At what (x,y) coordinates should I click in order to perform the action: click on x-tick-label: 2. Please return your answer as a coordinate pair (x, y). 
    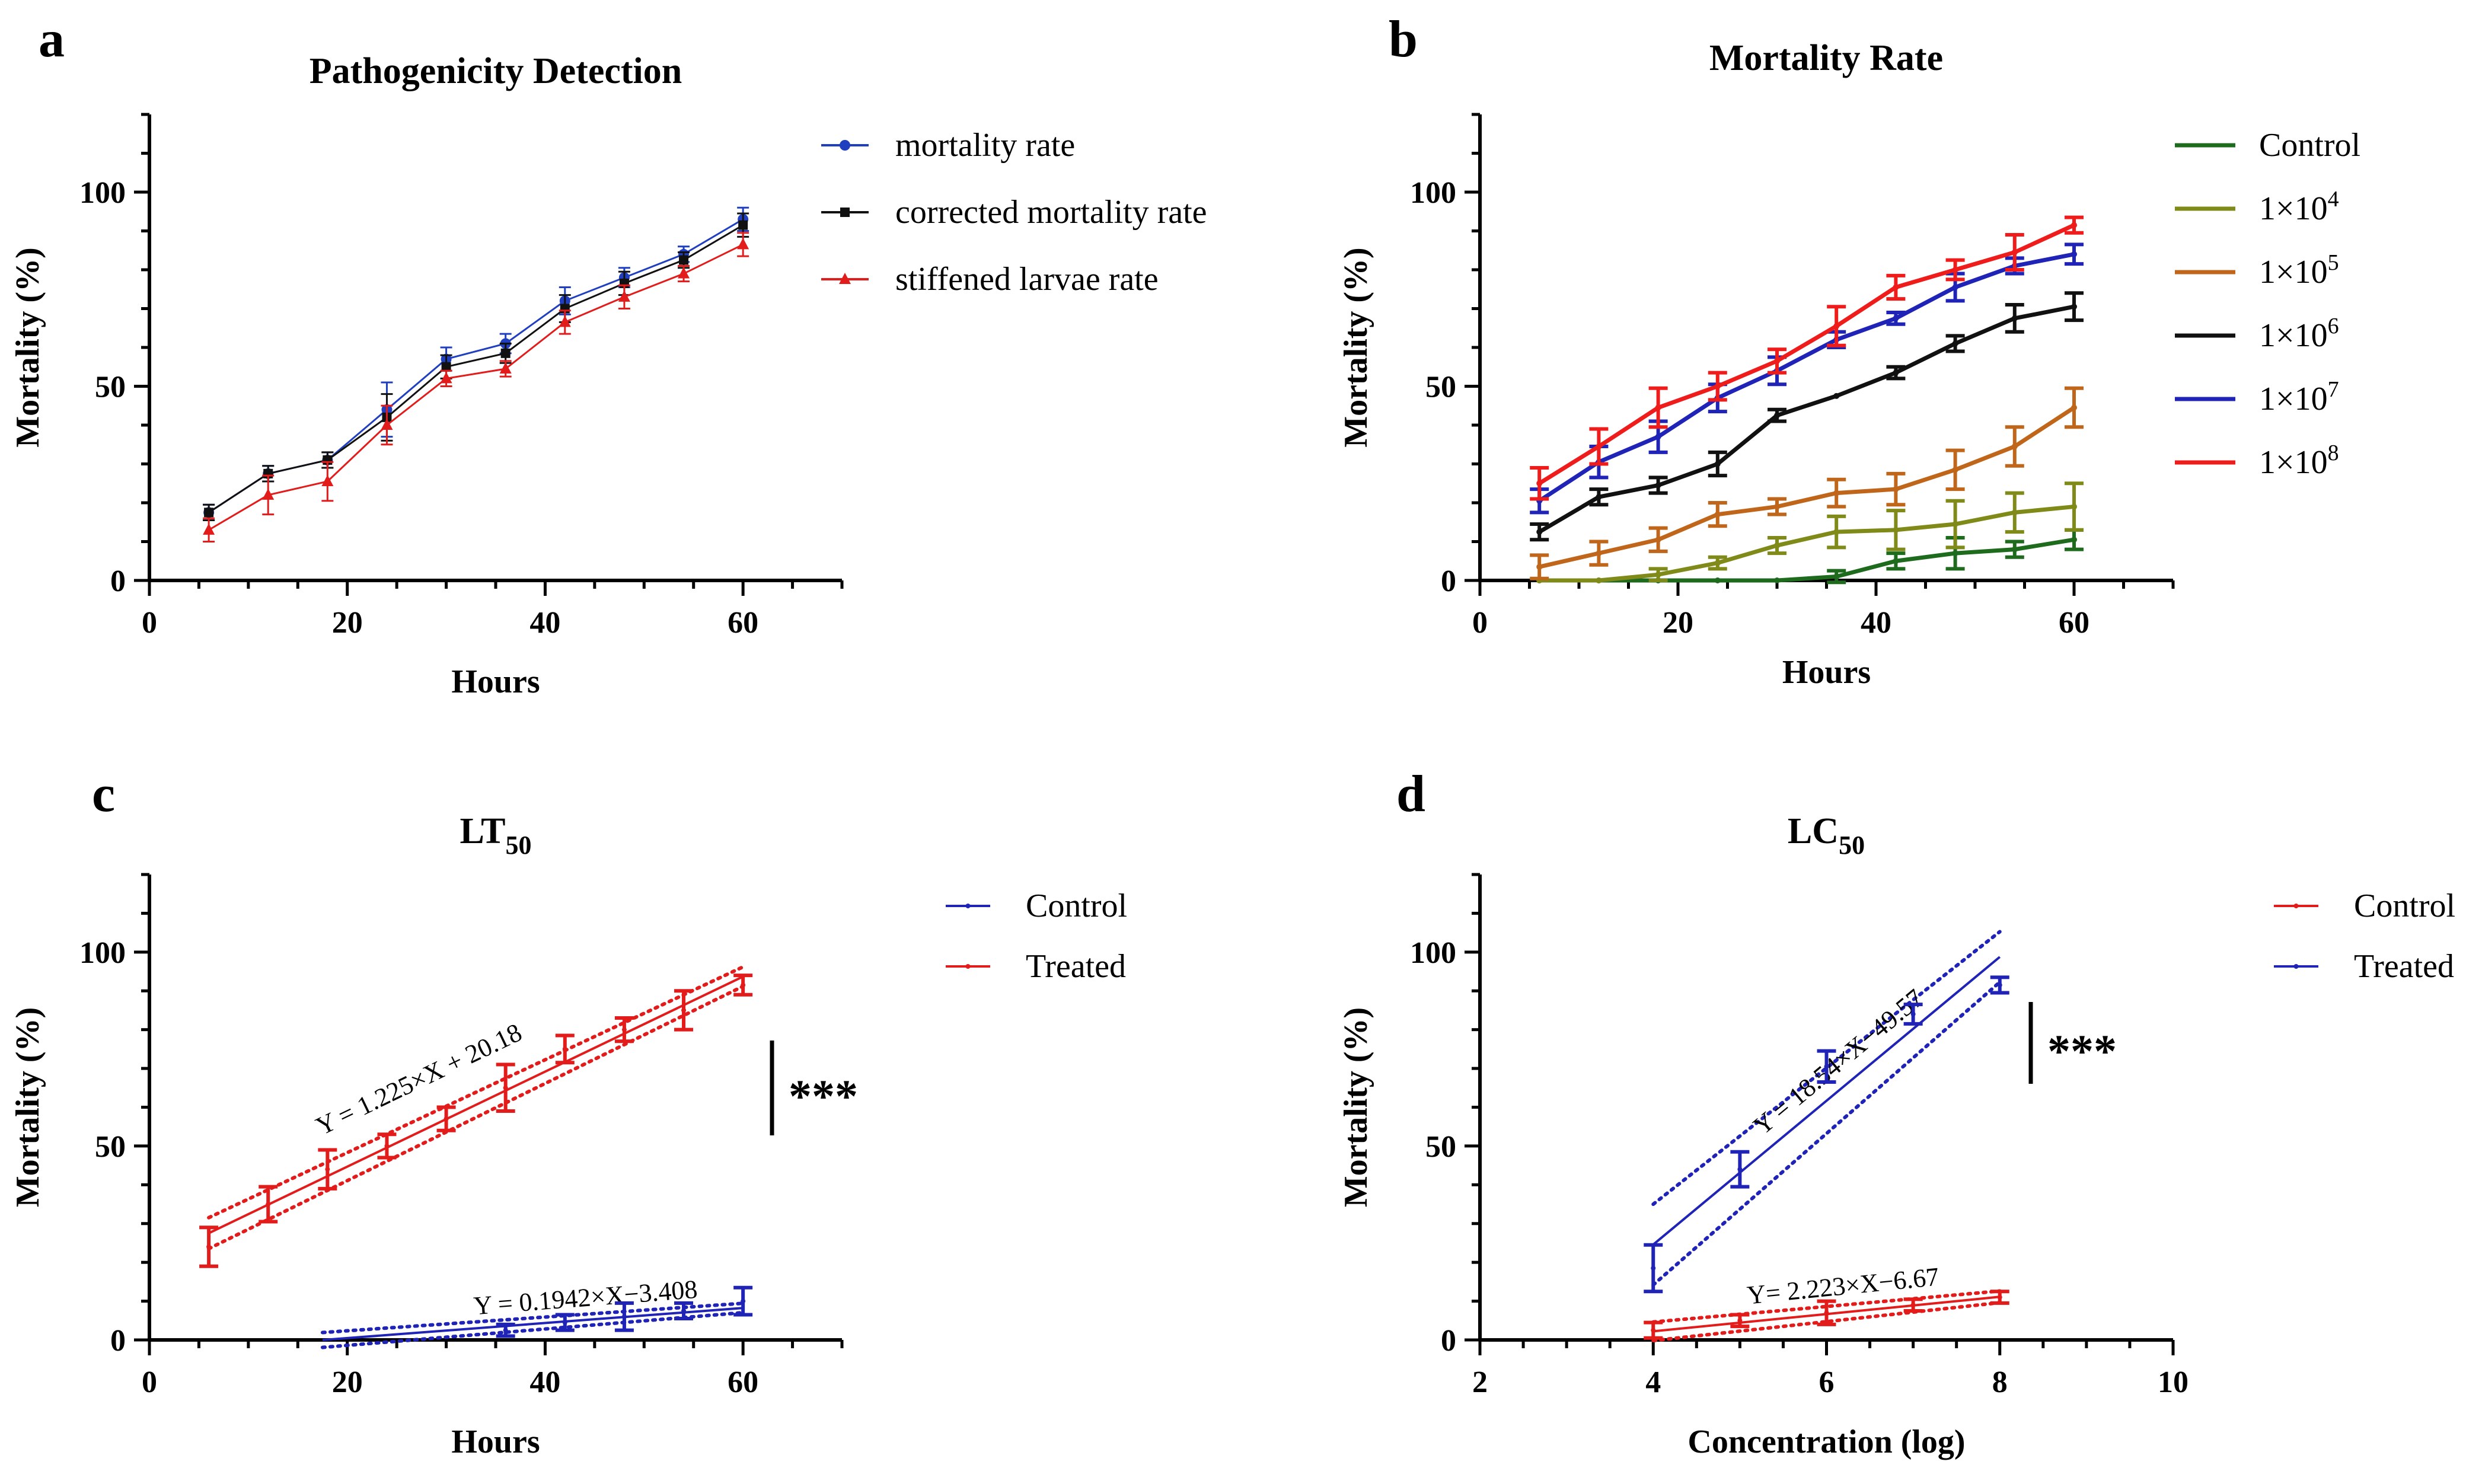
    Looking at the image, I should click on (1480, 1382).